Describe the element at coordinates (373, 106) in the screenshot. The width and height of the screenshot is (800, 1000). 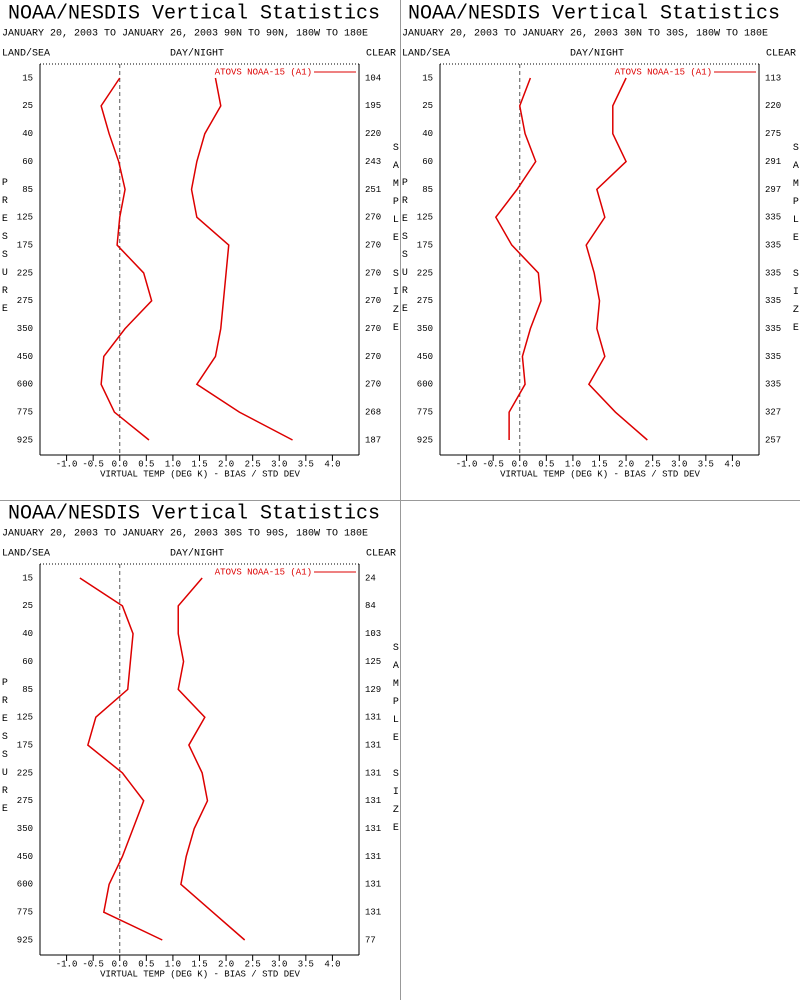
I see `sample-size: 195` at that location.